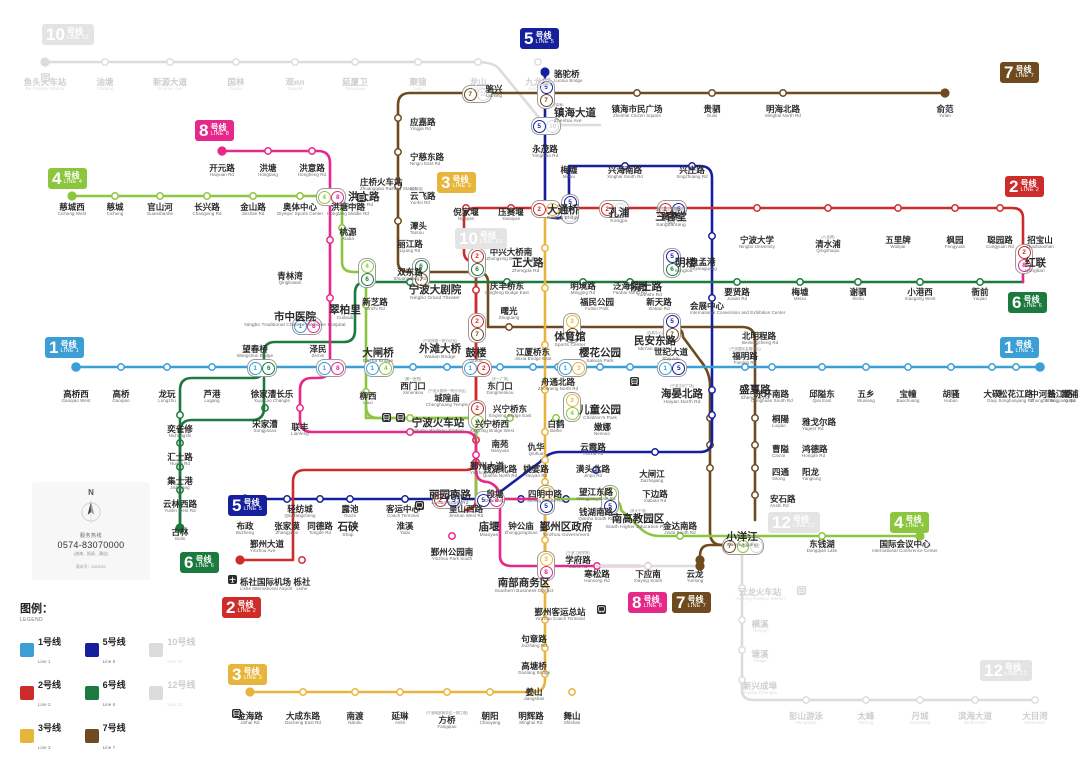  What do you see at coordinates (320, 529) in the screenshot?
I see `station-label: 同德路 Tongde Rd` at bounding box center [320, 529].